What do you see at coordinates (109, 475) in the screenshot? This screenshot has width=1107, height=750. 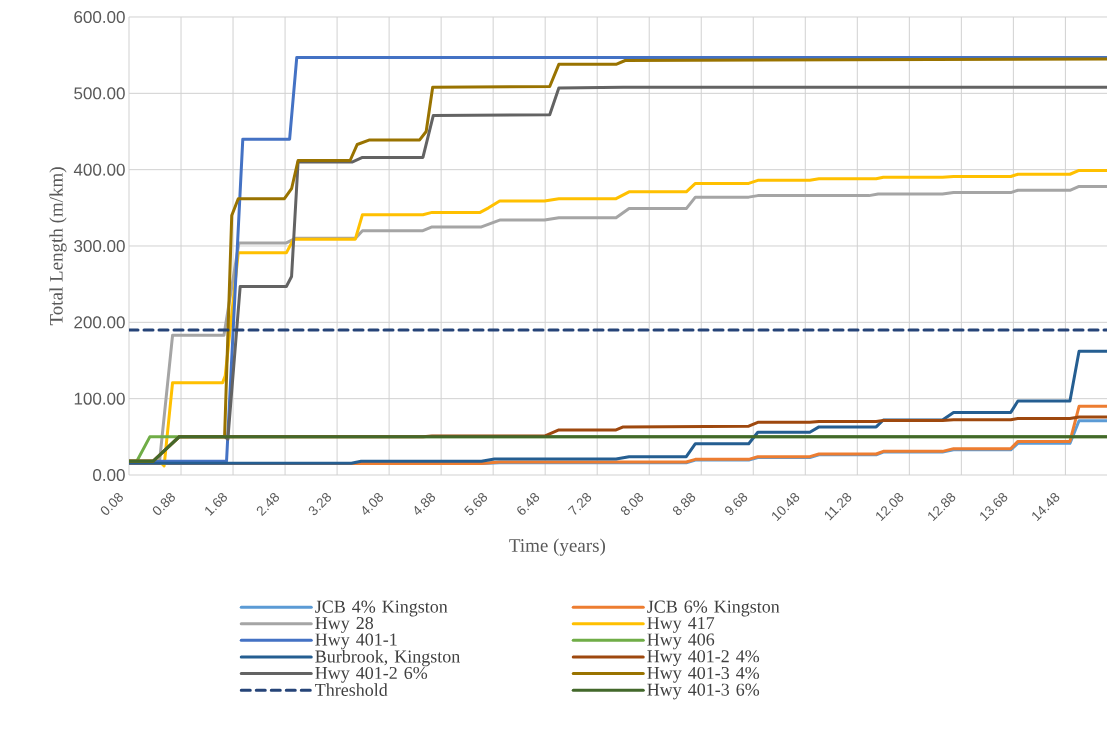 I see `y-tick-label: 0.00` at bounding box center [109, 475].